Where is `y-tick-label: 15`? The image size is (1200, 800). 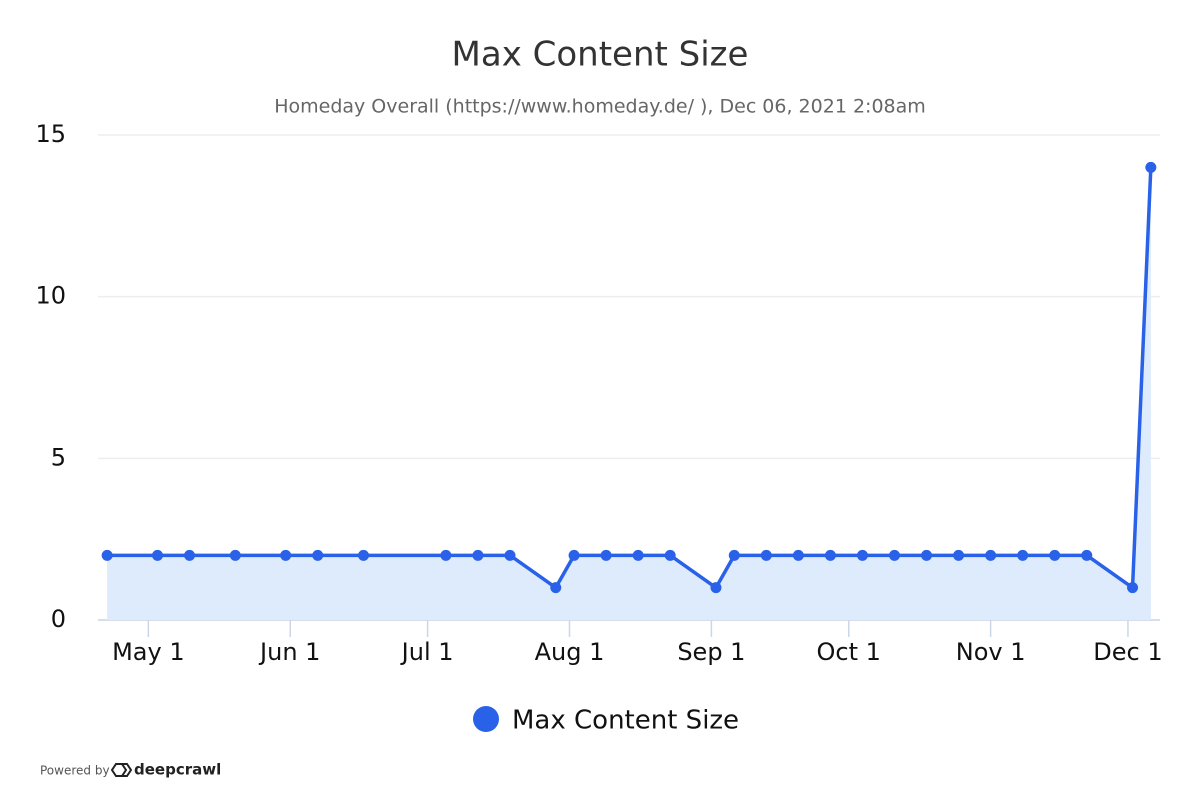
y-tick-label: 15 is located at coordinates (50, 134).